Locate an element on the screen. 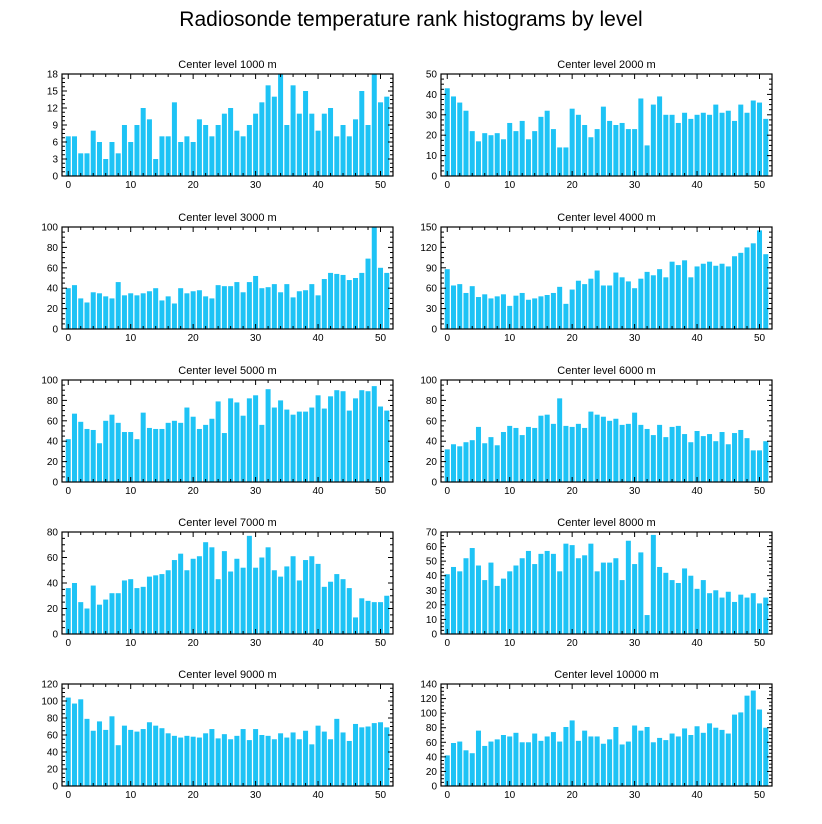 The height and width of the screenshot is (824, 822). panel-title: Center level 7000 m is located at coordinates (227, 523).